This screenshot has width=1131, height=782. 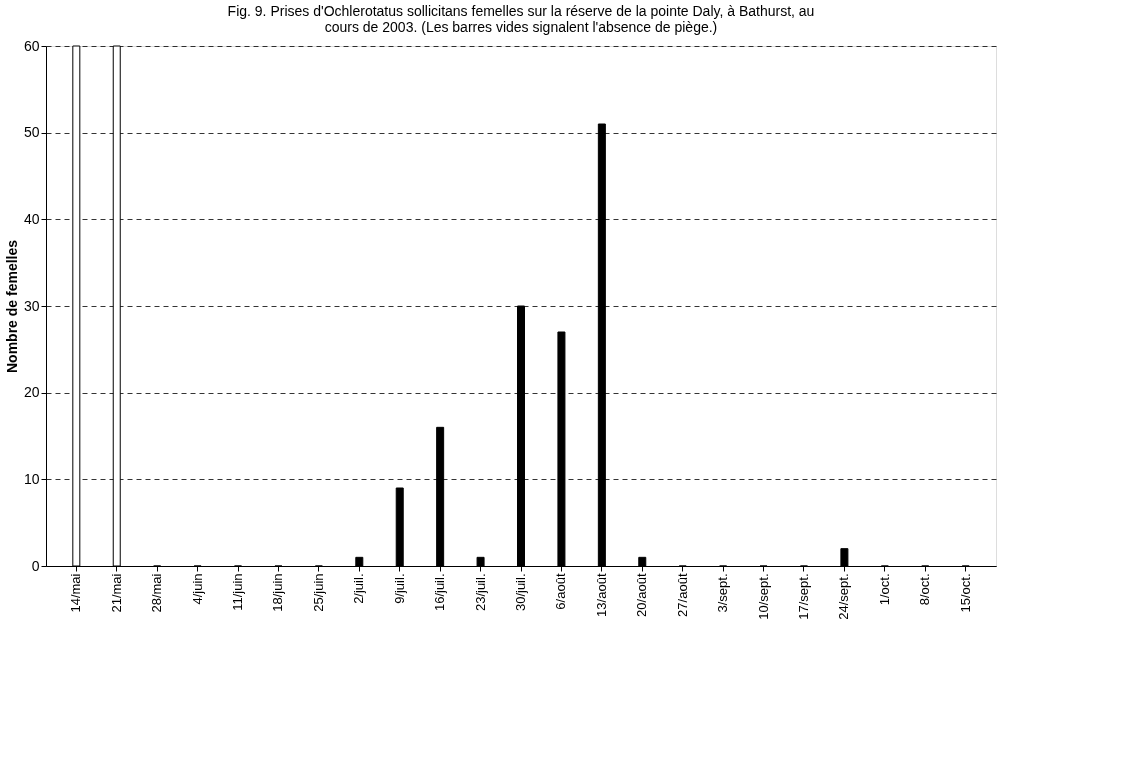 What do you see at coordinates (157, 593) in the screenshot?
I see `x-tick-label: 28/mai` at bounding box center [157, 593].